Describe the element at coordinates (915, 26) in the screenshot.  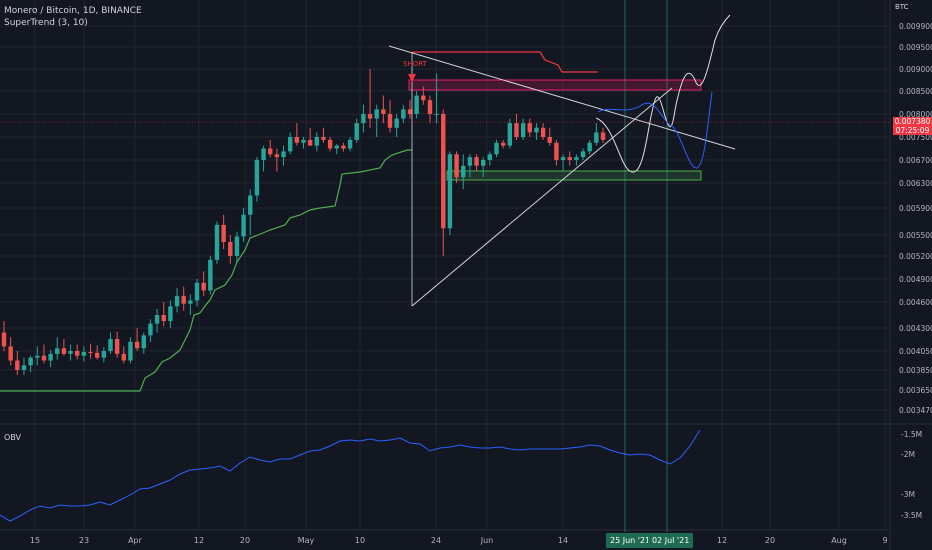
I see `price-tick-label: 0.009900` at that location.